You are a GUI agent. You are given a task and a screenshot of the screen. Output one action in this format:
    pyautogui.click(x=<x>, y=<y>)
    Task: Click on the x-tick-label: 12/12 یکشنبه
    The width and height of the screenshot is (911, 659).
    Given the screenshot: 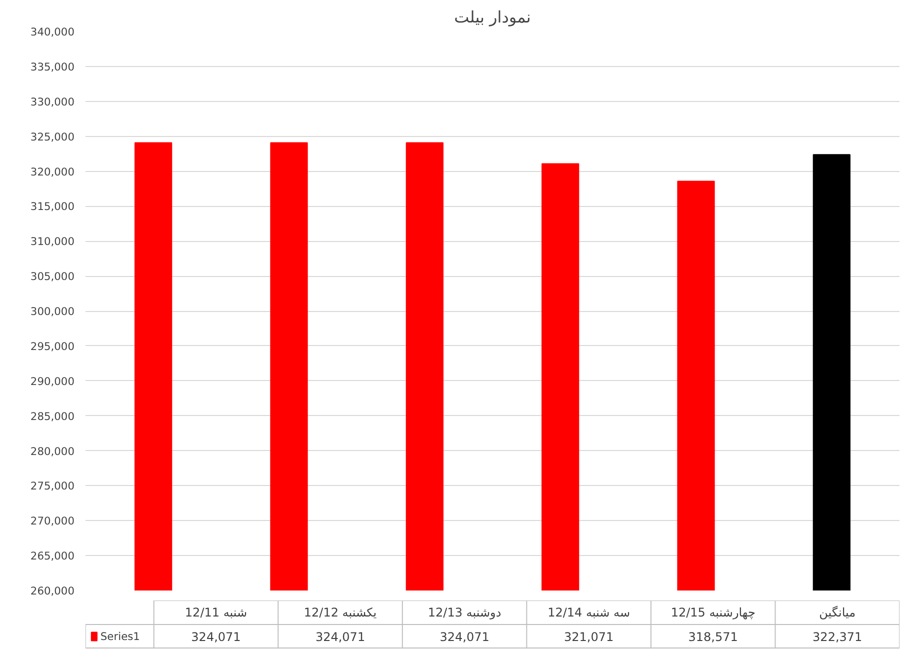 What is the action you would take?
    pyautogui.click(x=340, y=613)
    